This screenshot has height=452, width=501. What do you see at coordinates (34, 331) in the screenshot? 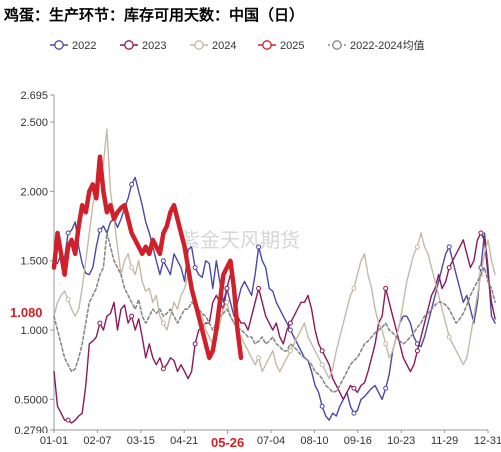
I see `y-tick-label: 1.000` at bounding box center [34, 331].